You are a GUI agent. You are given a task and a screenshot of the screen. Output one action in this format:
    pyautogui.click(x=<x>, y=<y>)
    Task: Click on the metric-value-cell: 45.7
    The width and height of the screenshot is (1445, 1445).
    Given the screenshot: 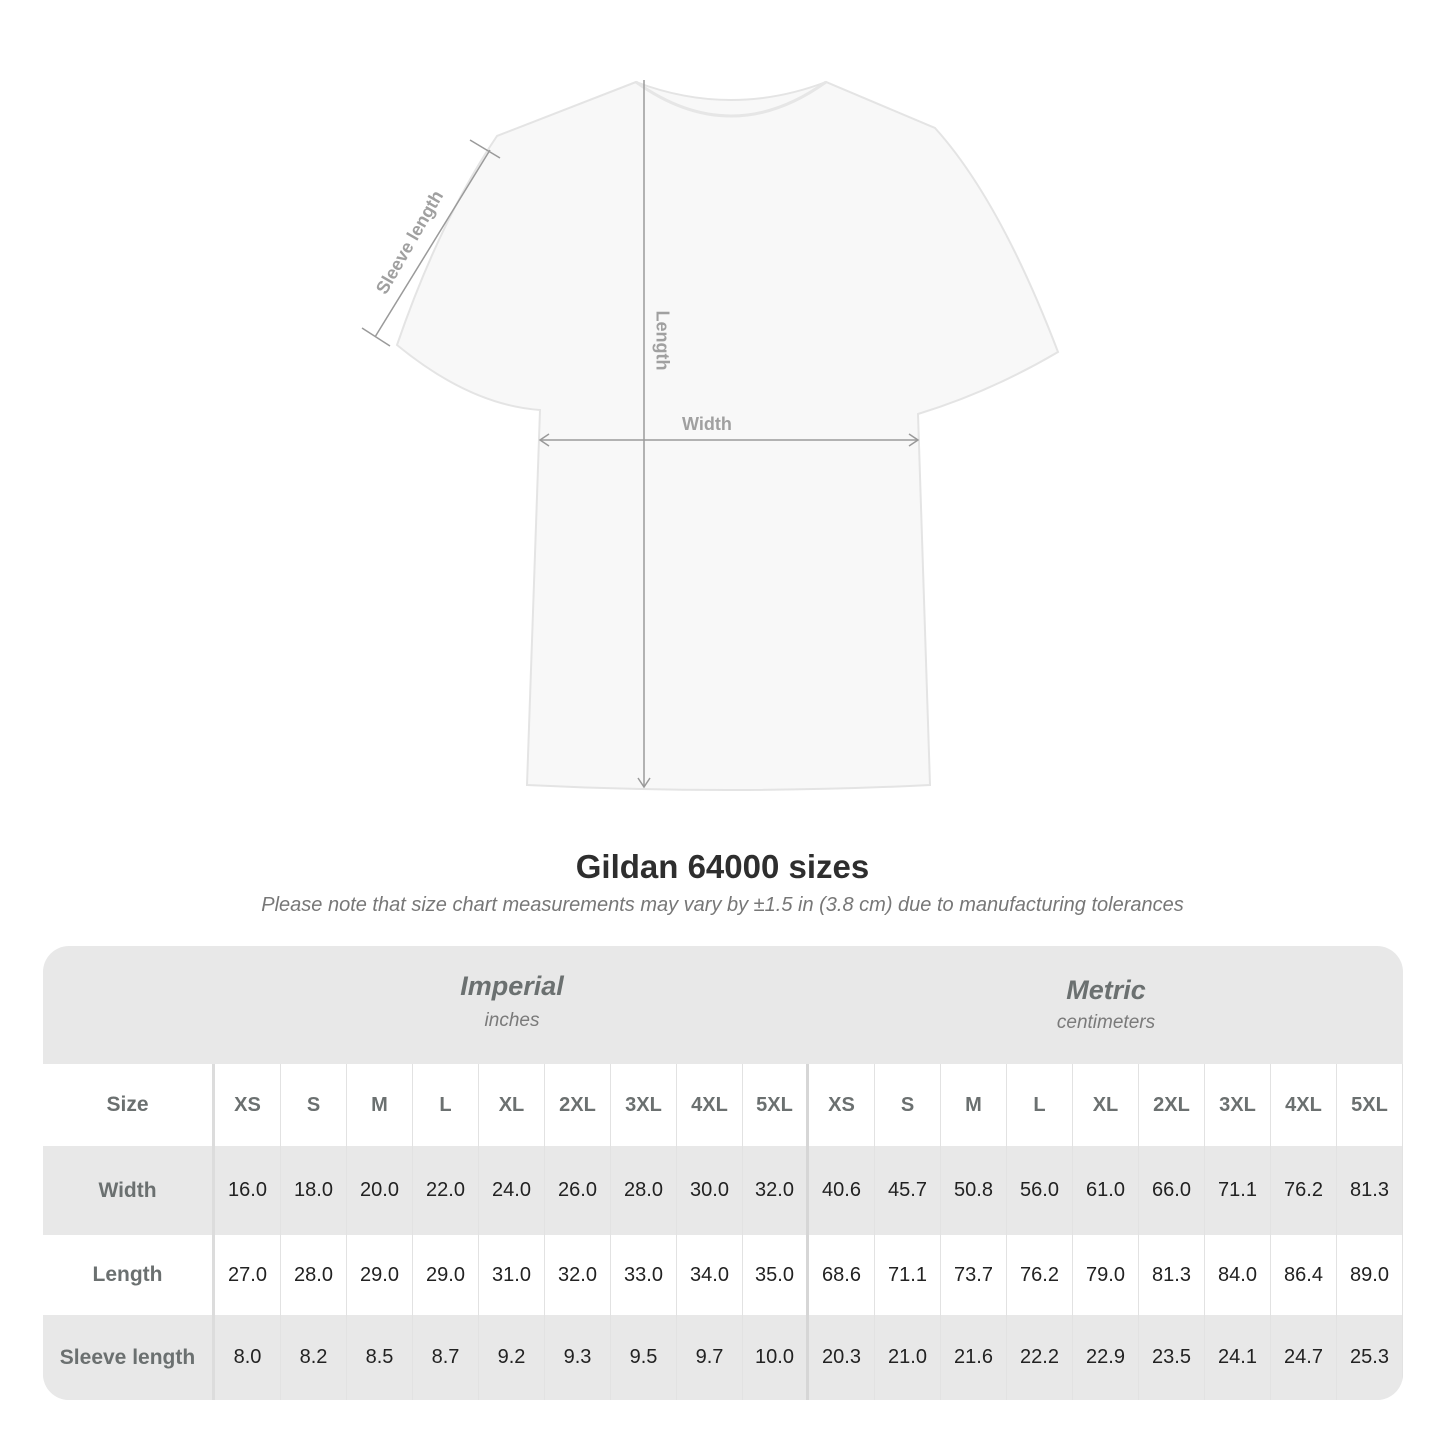 What is the action you would take?
    pyautogui.click(x=908, y=1190)
    